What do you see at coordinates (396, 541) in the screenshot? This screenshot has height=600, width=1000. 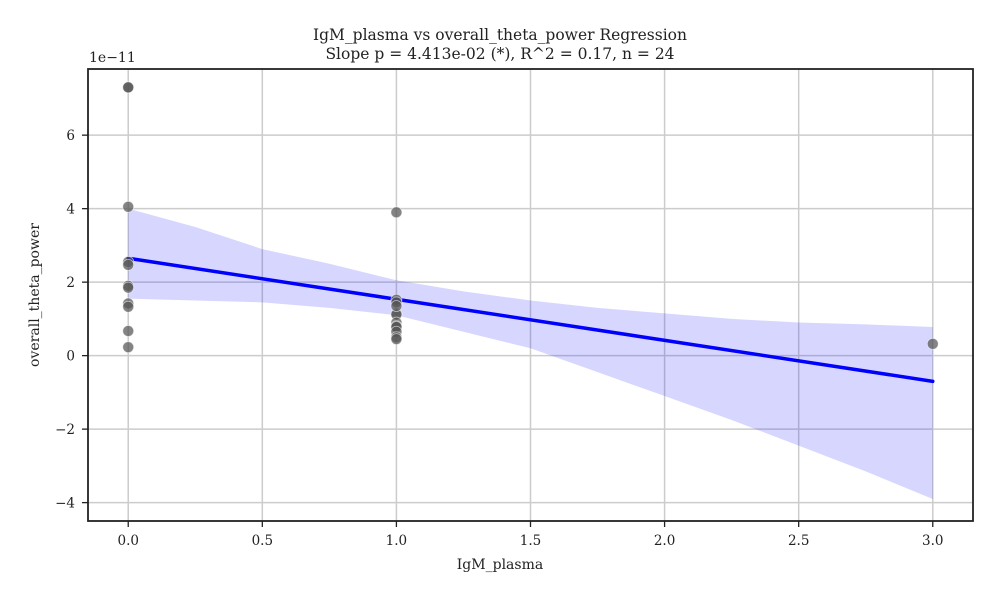 I see `x-tick-label: 1.0` at bounding box center [396, 541].